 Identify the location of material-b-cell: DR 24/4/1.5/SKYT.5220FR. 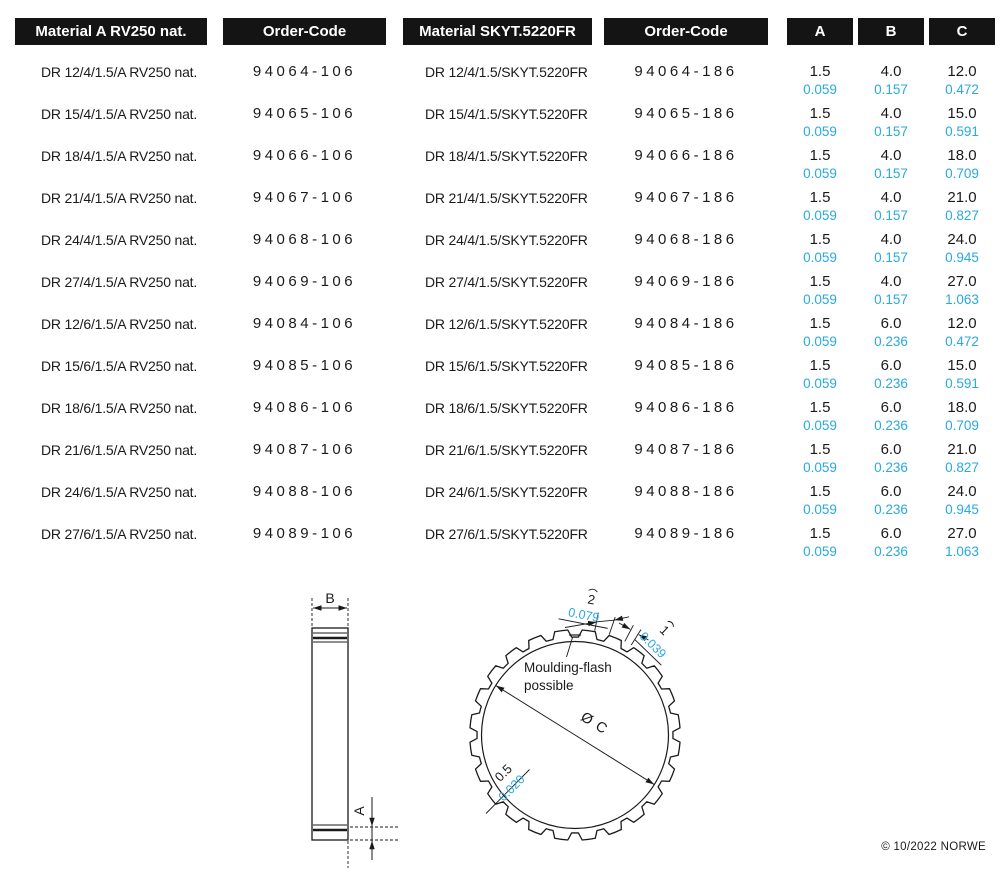
(506, 240).